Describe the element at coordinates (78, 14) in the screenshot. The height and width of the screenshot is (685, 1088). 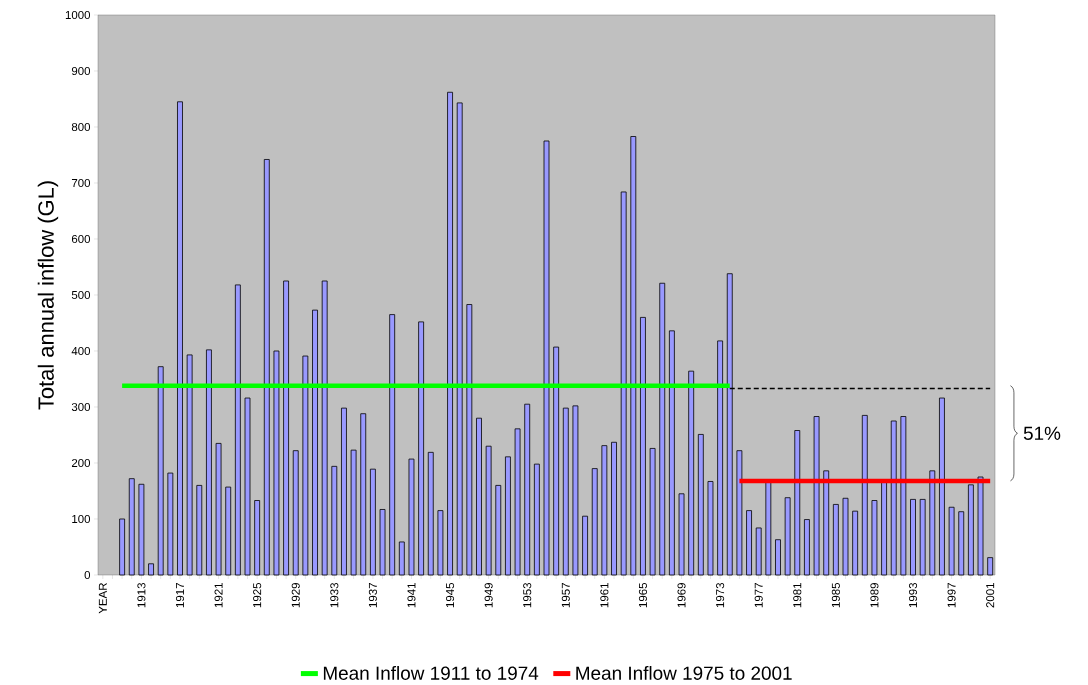
I see `y-tick-label: 1000` at that location.